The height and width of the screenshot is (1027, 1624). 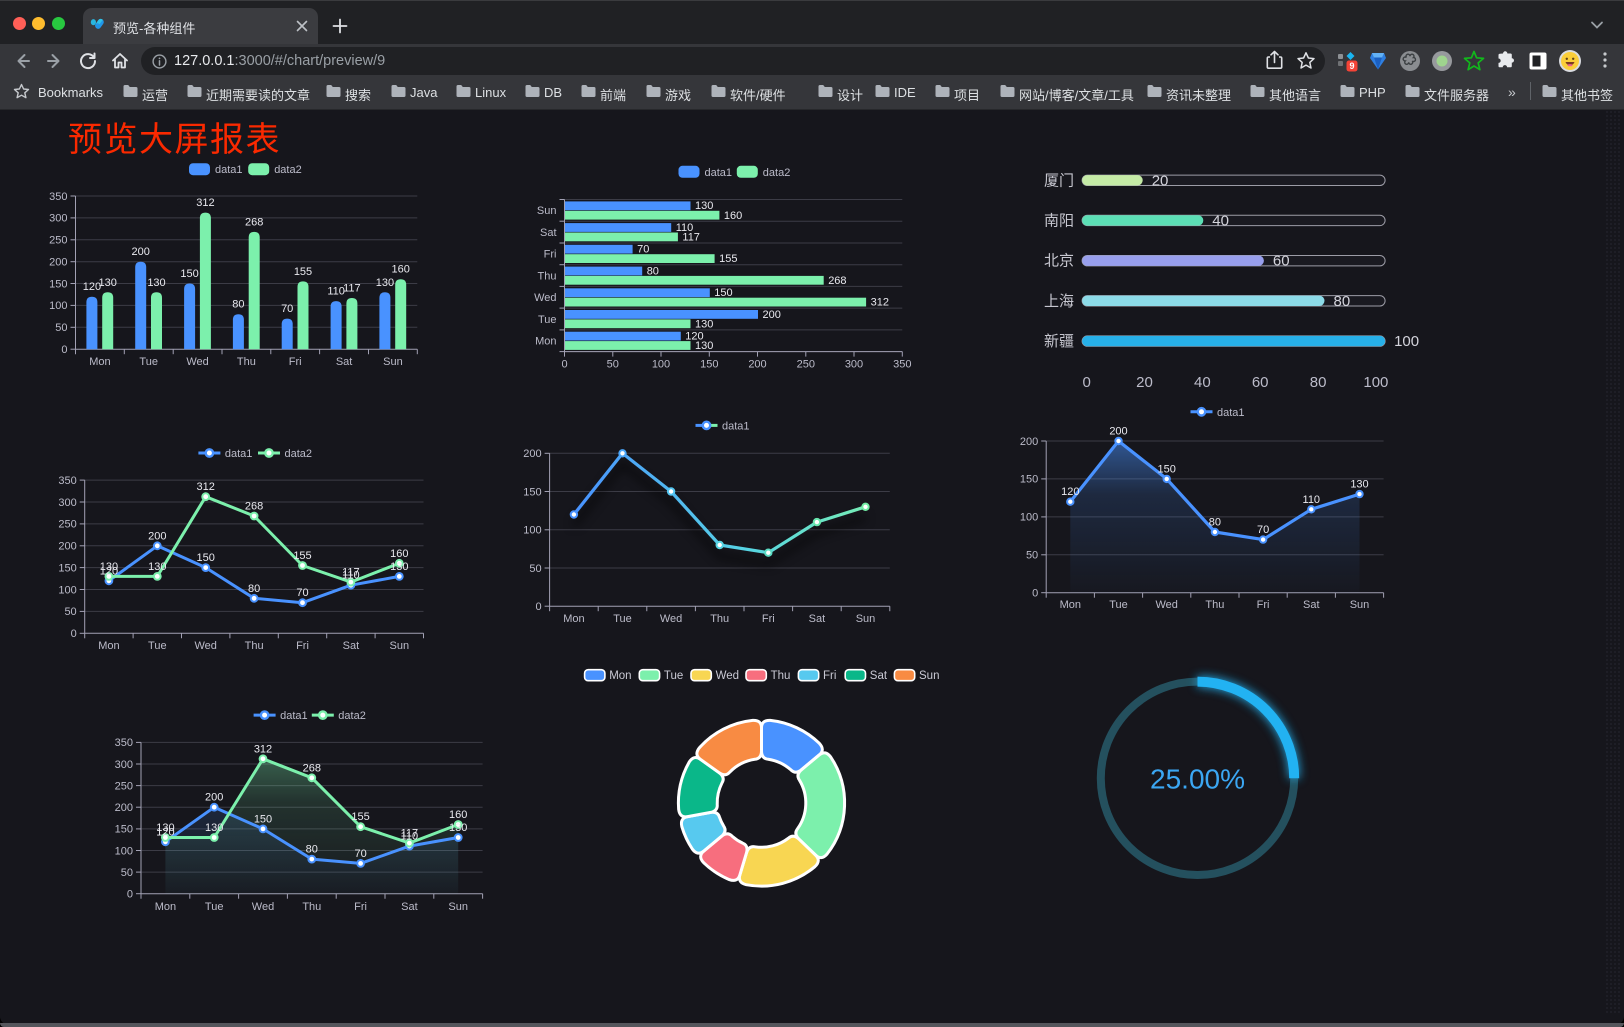 I want to click on svg-text: 上海, so click(x=1059, y=301).